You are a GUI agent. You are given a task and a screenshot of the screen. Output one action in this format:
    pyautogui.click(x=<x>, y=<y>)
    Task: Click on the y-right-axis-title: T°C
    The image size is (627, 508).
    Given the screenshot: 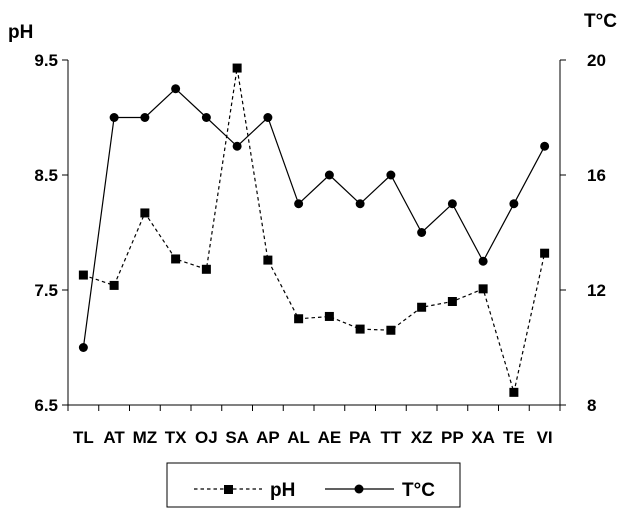 What is the action you would take?
    pyautogui.click(x=600, y=21)
    